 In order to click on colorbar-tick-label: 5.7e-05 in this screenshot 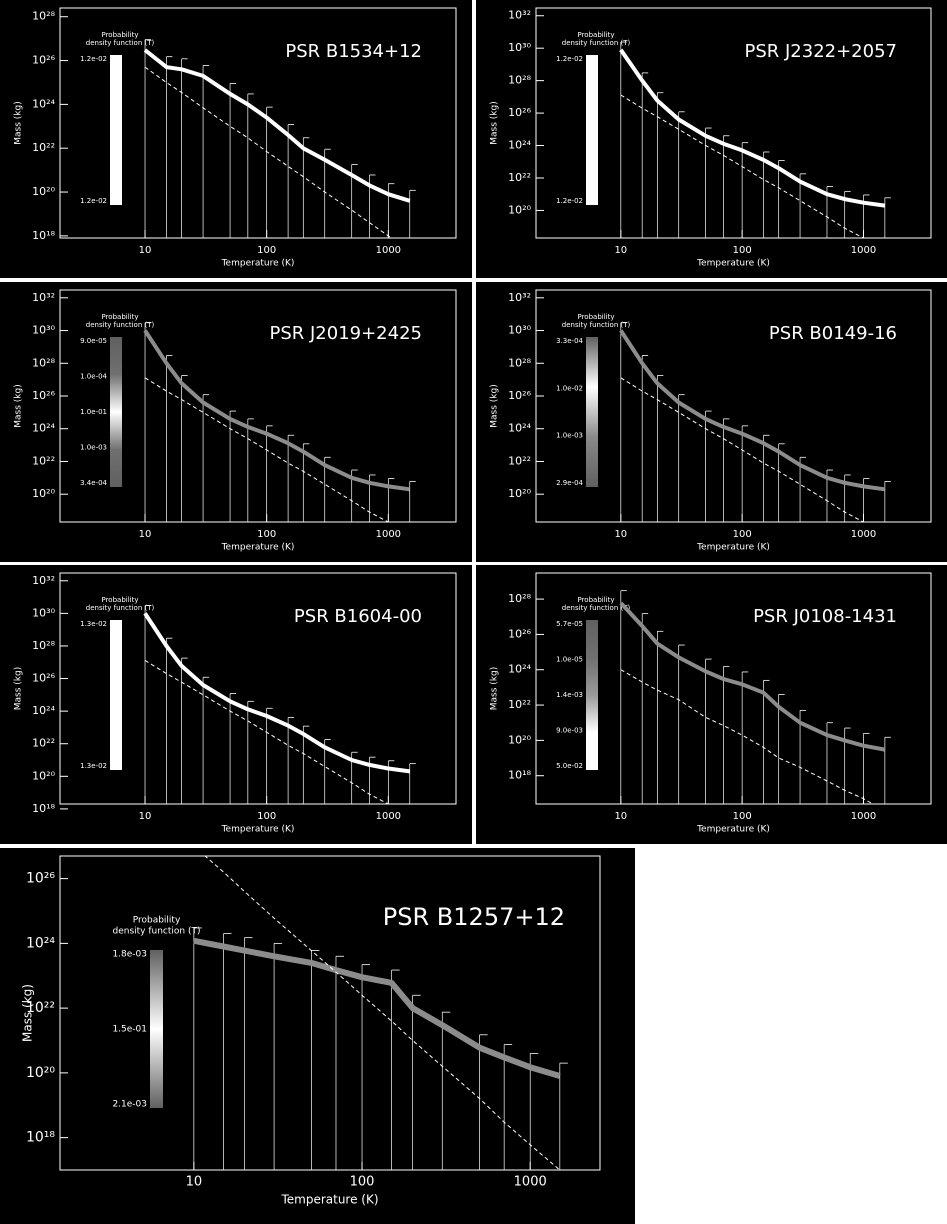, I will do `click(569, 624)`.